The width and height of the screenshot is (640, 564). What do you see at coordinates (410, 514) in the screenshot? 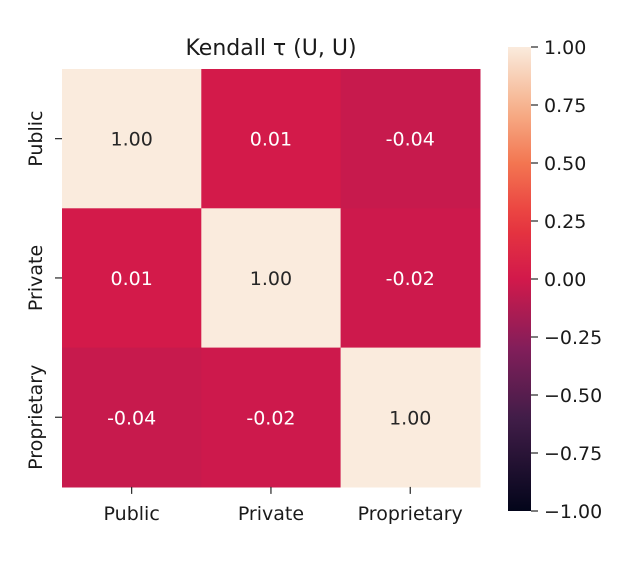
I see `x-tick-label: Proprietary` at bounding box center [410, 514].